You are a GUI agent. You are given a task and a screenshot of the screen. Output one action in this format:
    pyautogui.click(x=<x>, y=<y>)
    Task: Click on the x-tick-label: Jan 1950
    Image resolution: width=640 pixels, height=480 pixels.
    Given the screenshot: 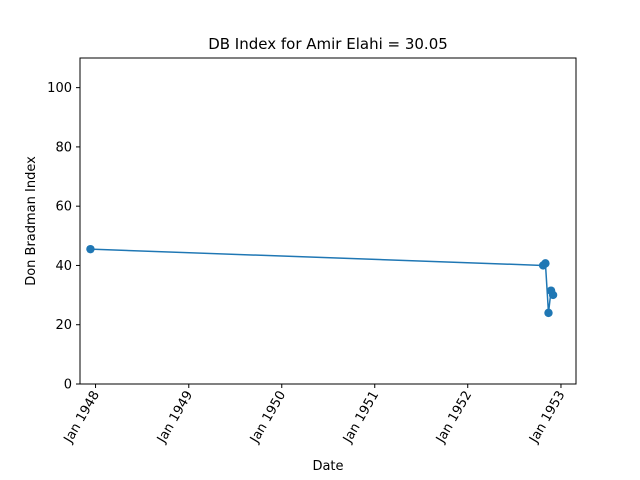 What is the action you would take?
    pyautogui.click(x=268, y=418)
    